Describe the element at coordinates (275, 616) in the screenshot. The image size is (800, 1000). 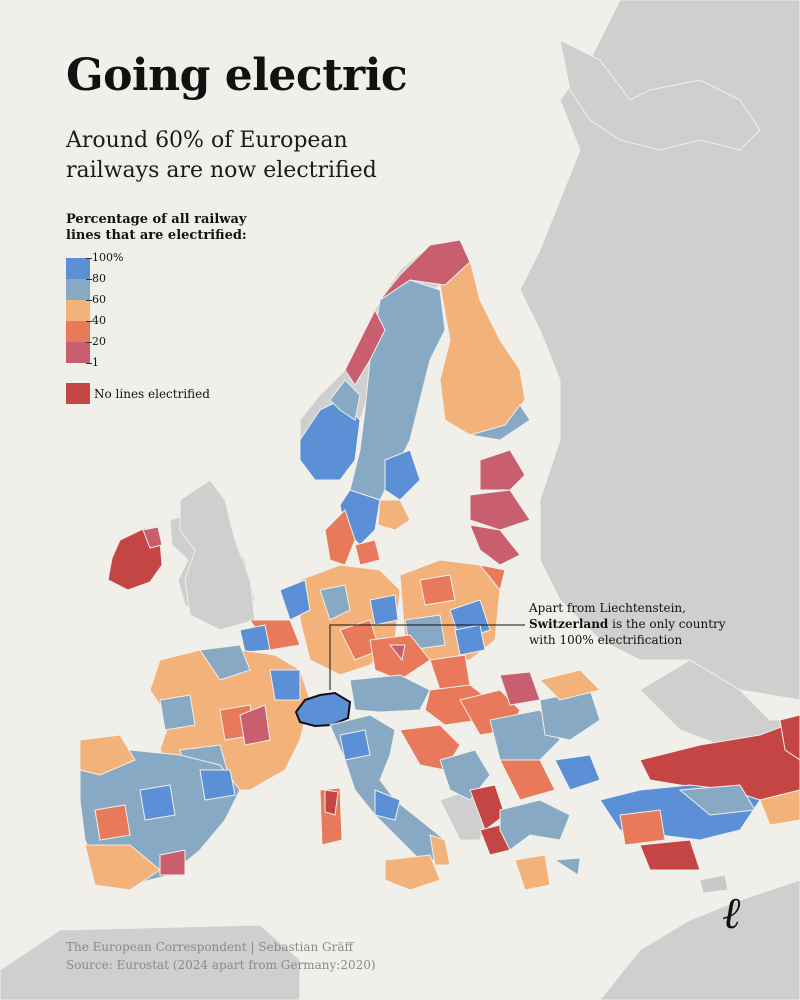
I see `benelux` at that location.